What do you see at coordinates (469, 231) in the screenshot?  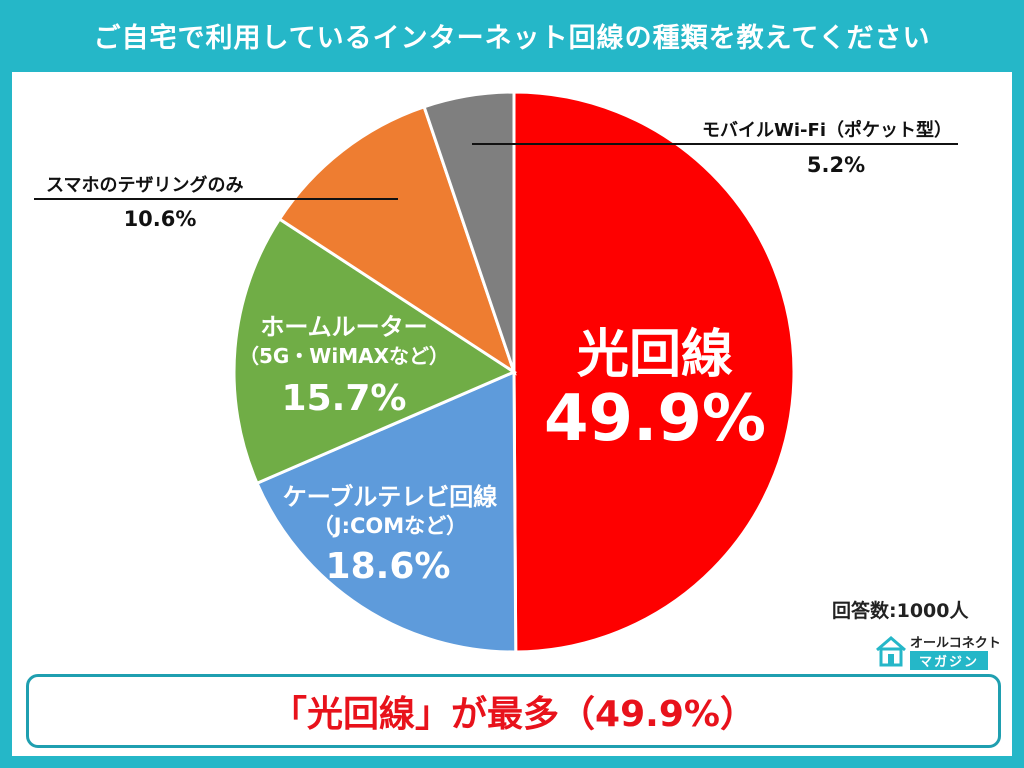 I see `slice-mobile-wifi` at bounding box center [469, 231].